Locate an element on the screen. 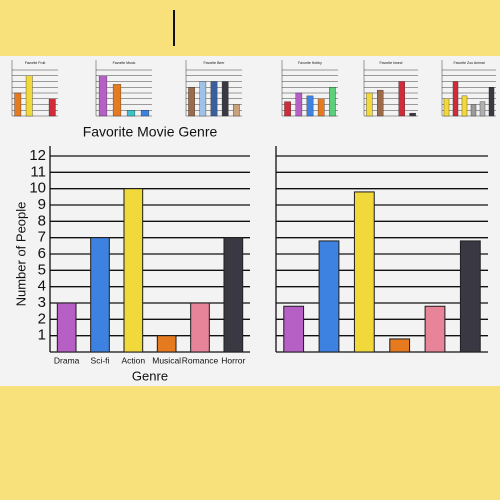 The width and height of the screenshot is (500, 500). x-tick-label: Action is located at coordinates (134, 360).